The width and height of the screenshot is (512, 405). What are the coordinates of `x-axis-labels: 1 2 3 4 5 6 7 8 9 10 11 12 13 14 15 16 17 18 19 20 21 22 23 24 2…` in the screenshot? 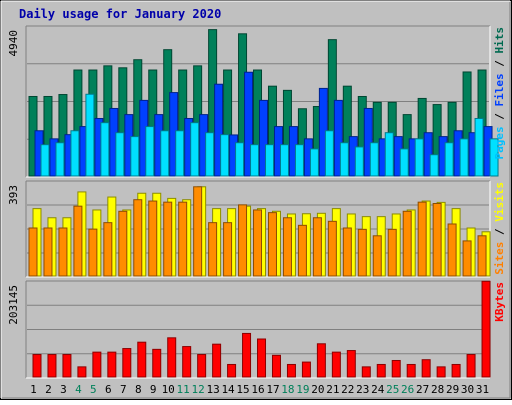 It's located at (259, 389).